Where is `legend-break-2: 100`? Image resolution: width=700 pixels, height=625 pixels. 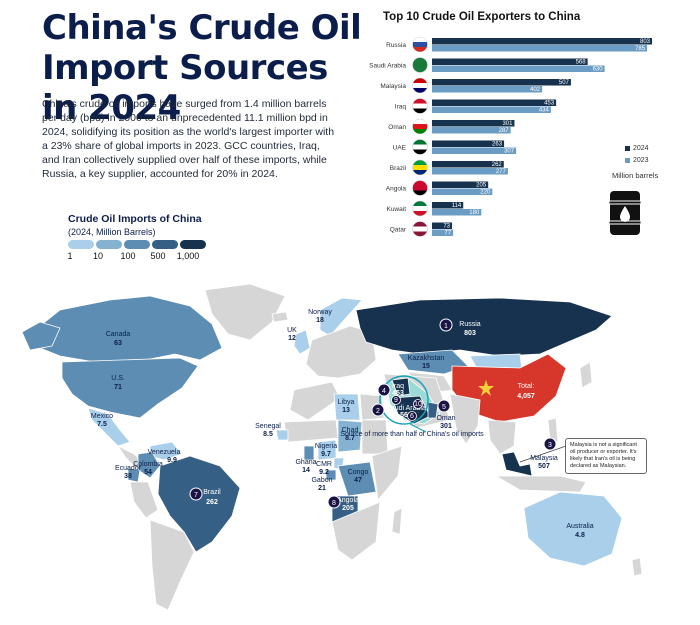
legend-break-2: 100 is located at coordinates (128, 256).